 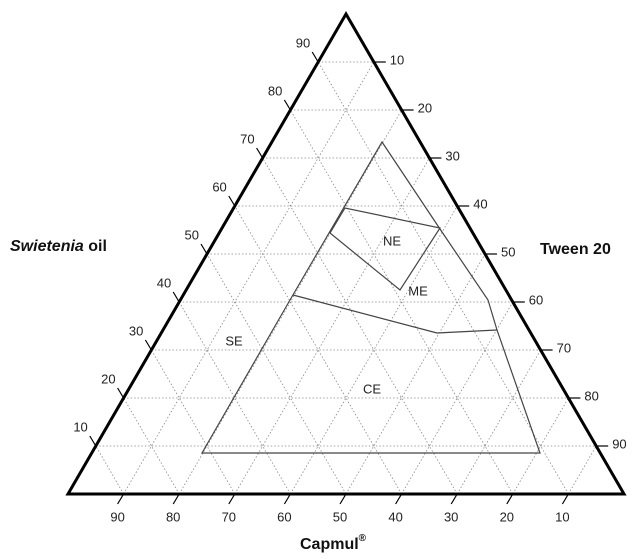 I want to click on bottom-axis-title-sup: ®, so click(x=363, y=538).